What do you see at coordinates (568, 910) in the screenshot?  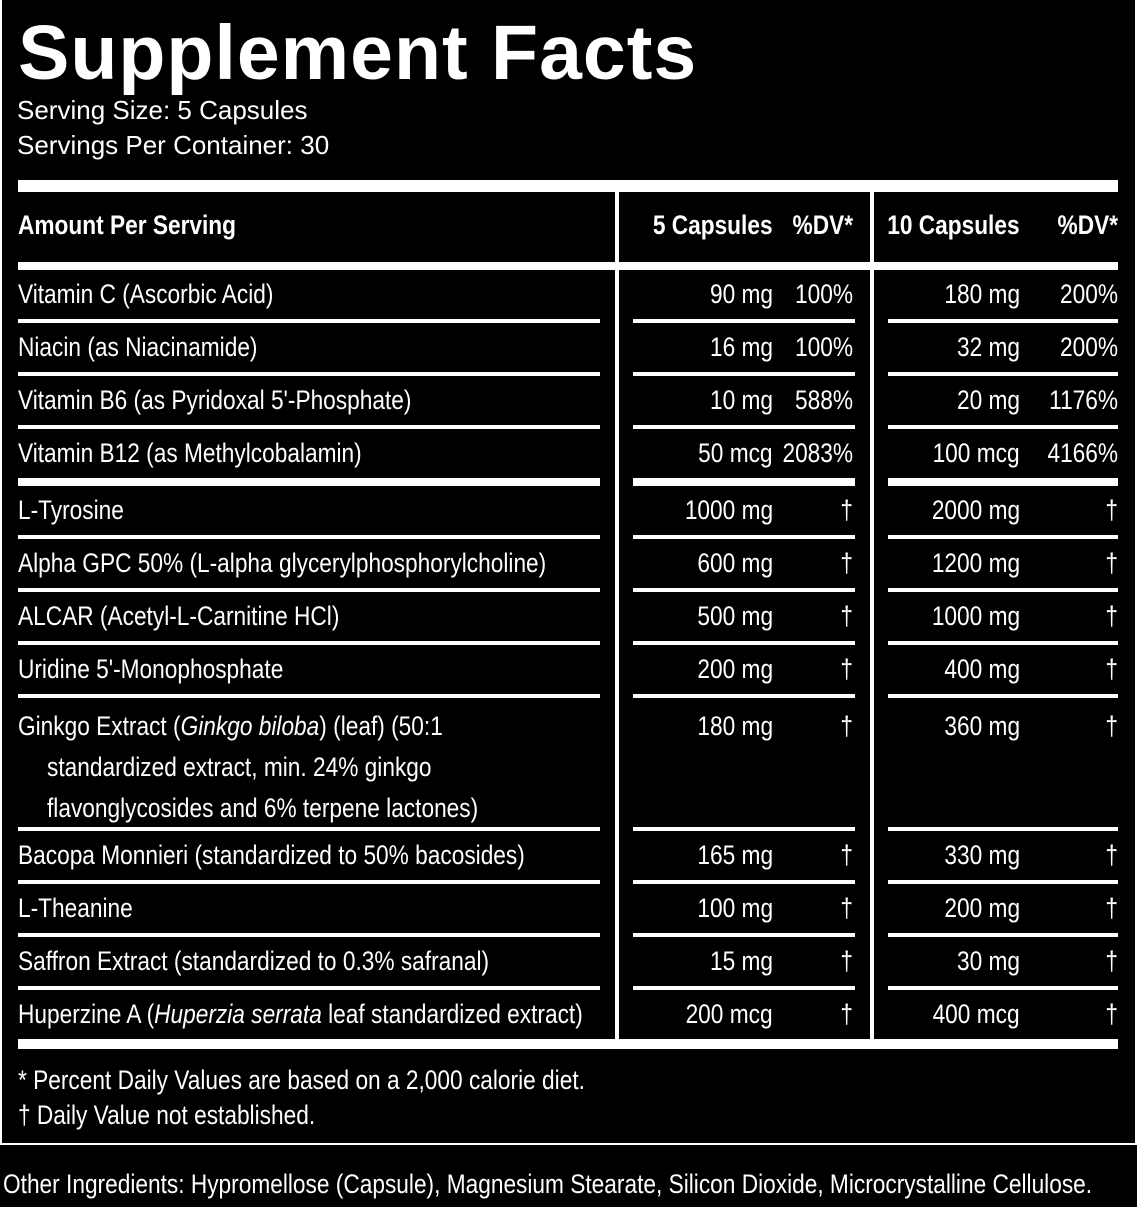 I see `table-row: L-Theanine 100 mg † 200 mg †` at bounding box center [568, 910].